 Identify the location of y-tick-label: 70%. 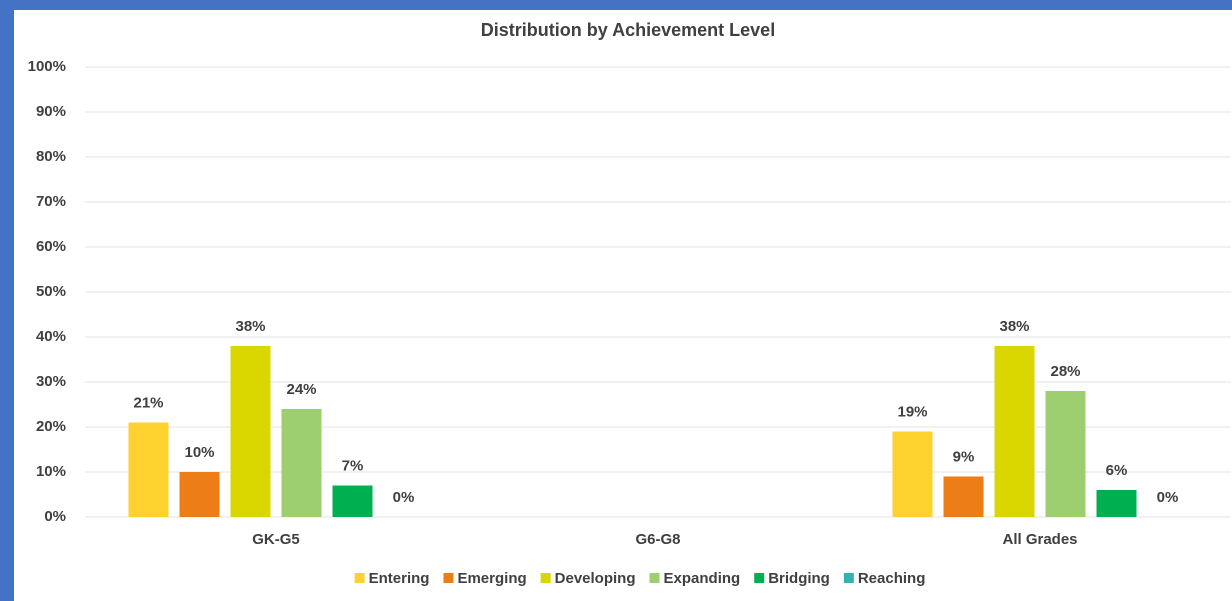
(51, 201).